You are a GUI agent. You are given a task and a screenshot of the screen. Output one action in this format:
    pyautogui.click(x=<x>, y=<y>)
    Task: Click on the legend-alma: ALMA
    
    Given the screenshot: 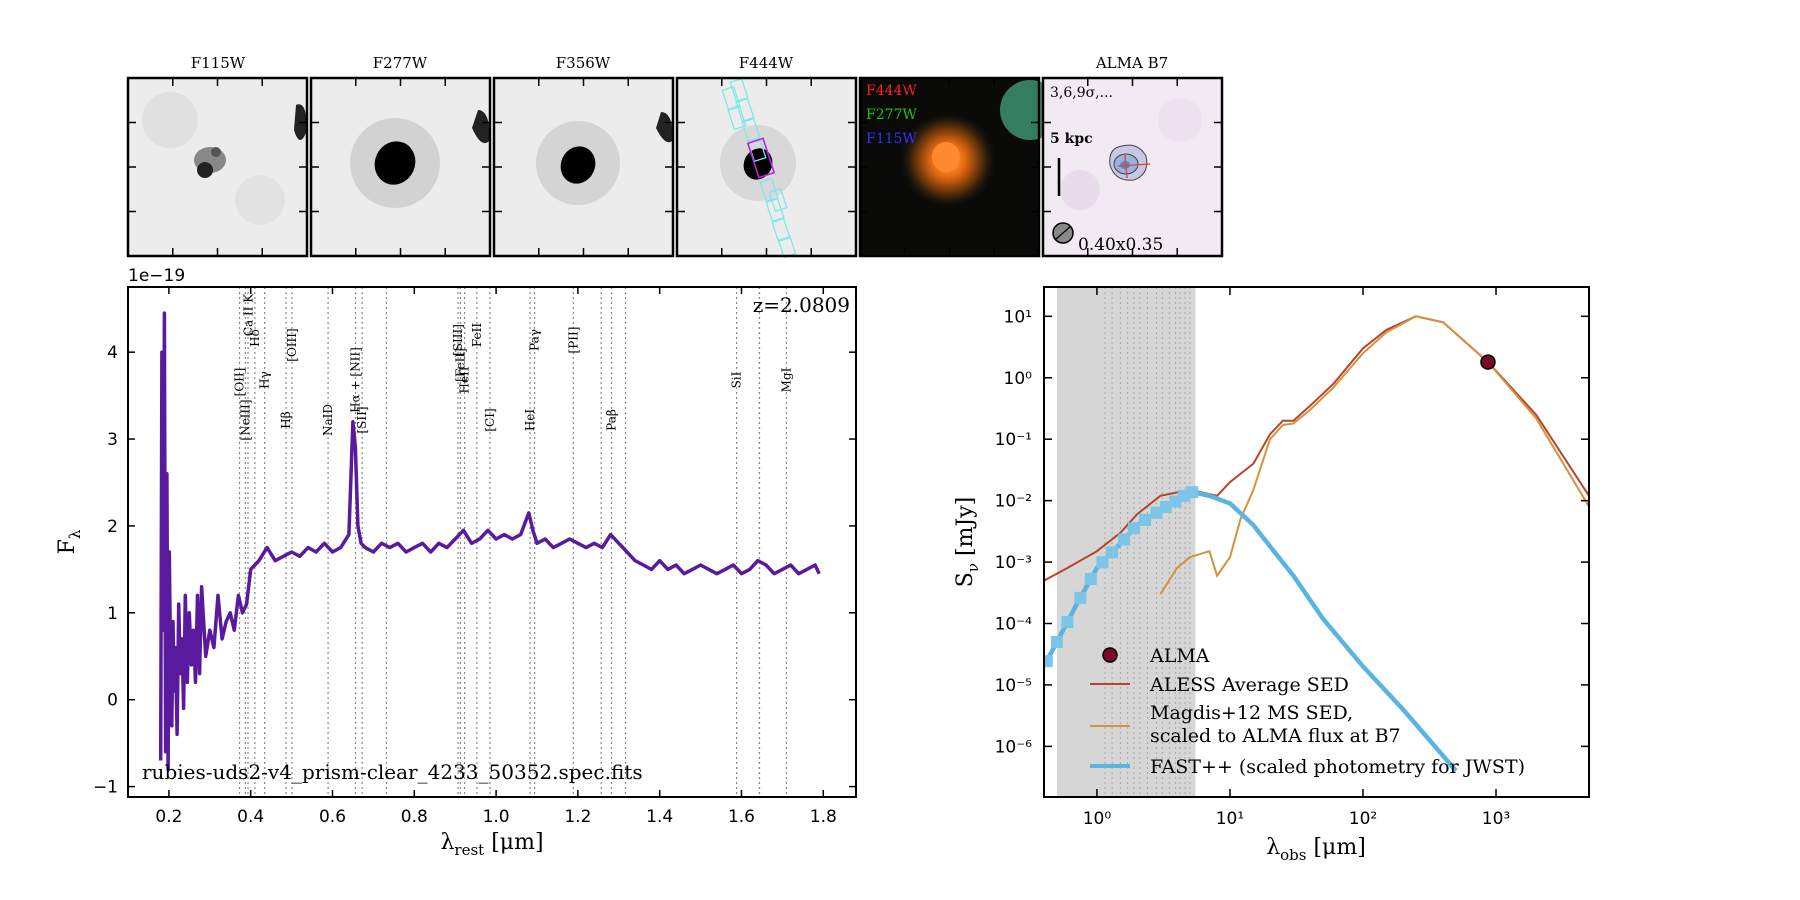 What is the action you would take?
    pyautogui.click(x=1179, y=656)
    